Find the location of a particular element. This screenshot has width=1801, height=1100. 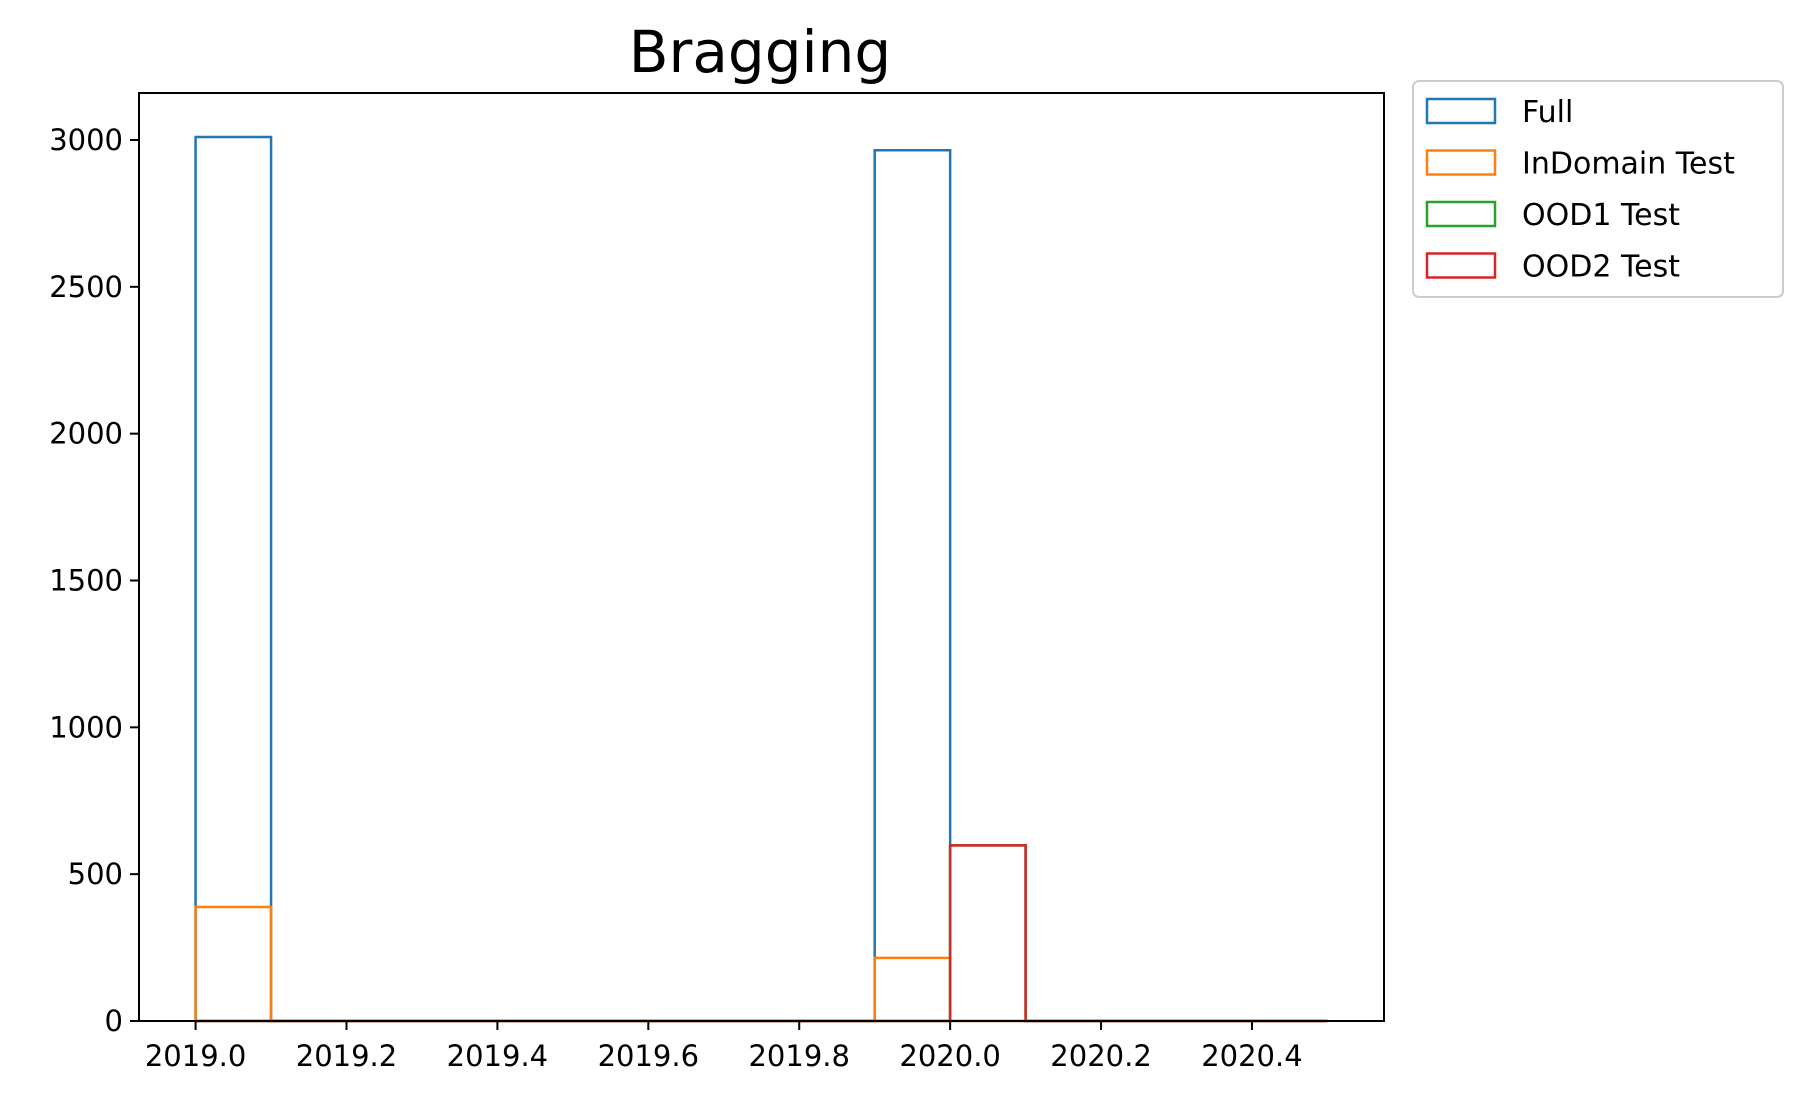

legend-label: Full is located at coordinates (1547, 112).